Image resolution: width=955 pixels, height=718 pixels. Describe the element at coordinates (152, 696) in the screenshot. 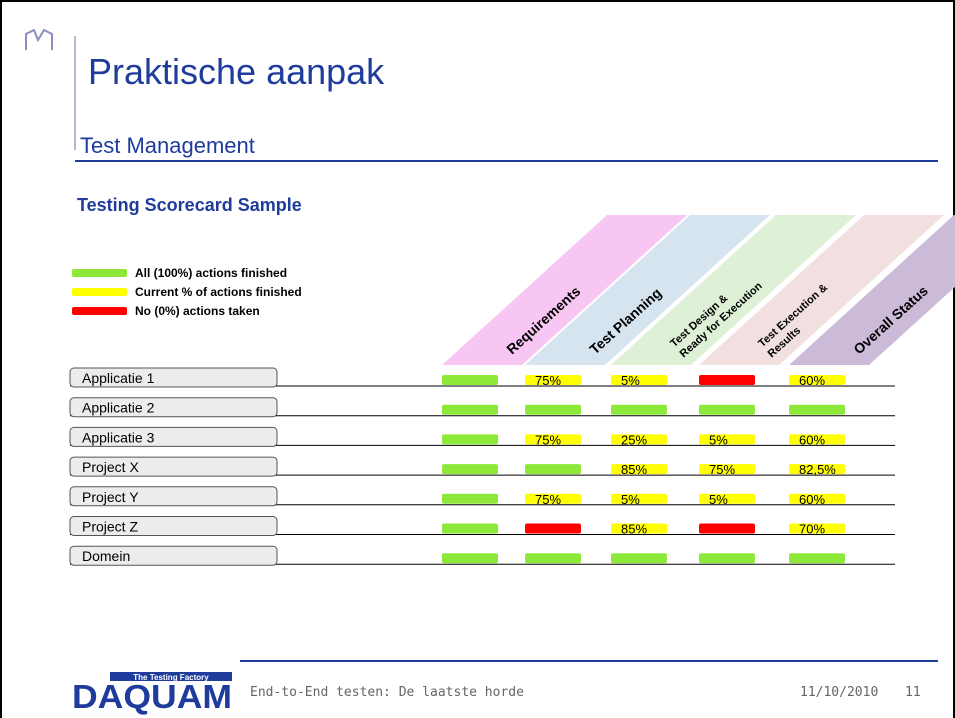

I see `logo-text: DAQUAM` at that location.